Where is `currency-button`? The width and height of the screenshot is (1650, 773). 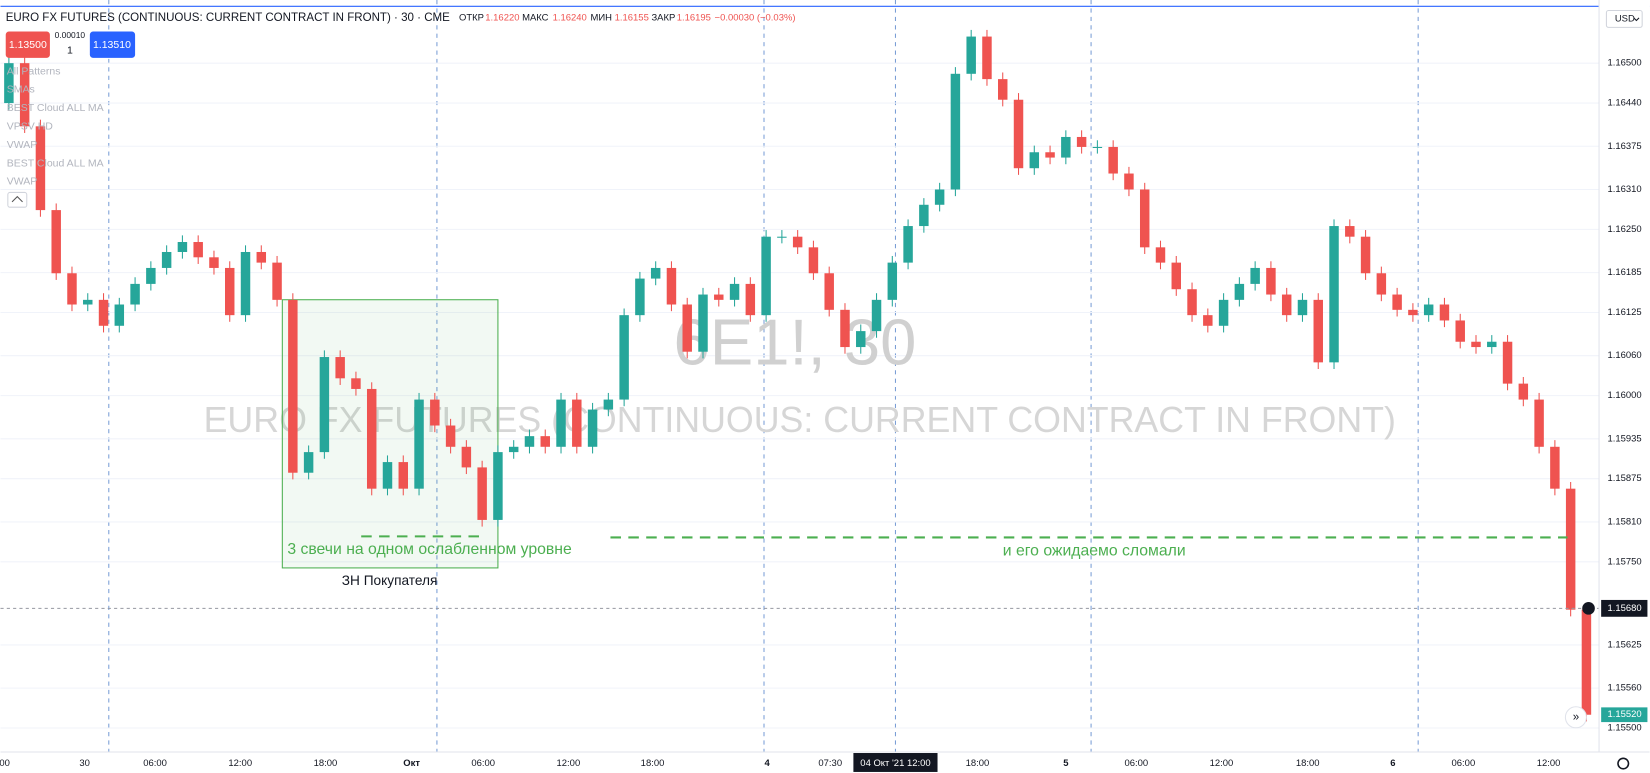
currency-button is located at coordinates (1624, 18).